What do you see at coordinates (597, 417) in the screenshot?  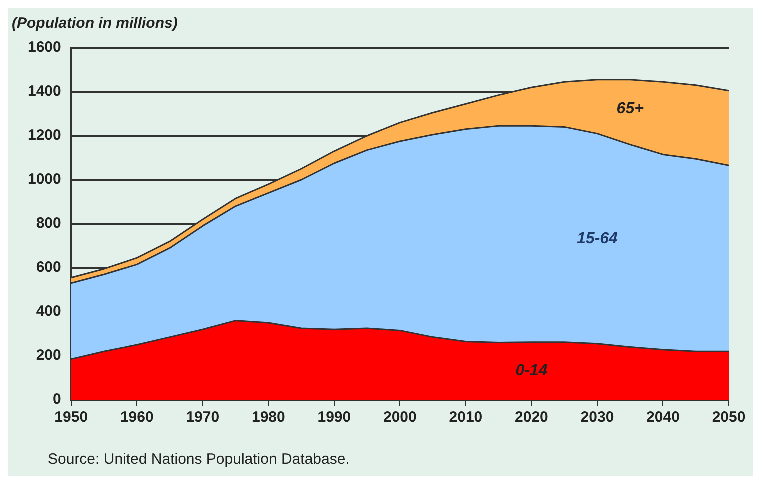 I see `x-tick-label: 2030` at bounding box center [597, 417].